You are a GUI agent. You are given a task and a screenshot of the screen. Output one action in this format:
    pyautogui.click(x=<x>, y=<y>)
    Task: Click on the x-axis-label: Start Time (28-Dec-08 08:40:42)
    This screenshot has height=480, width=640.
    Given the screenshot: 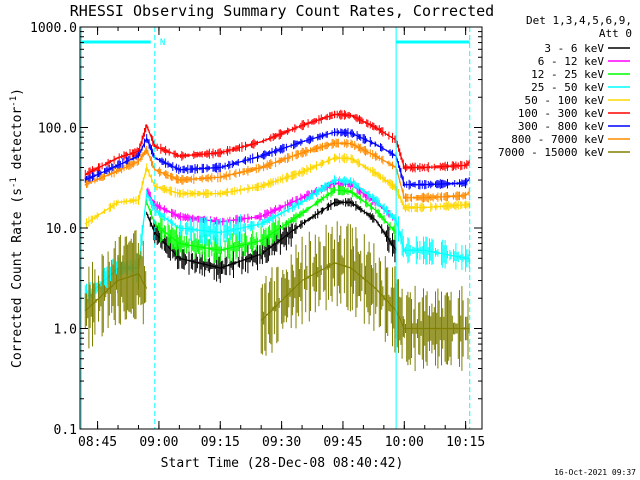 What is the action you would take?
    pyautogui.click(x=282, y=463)
    